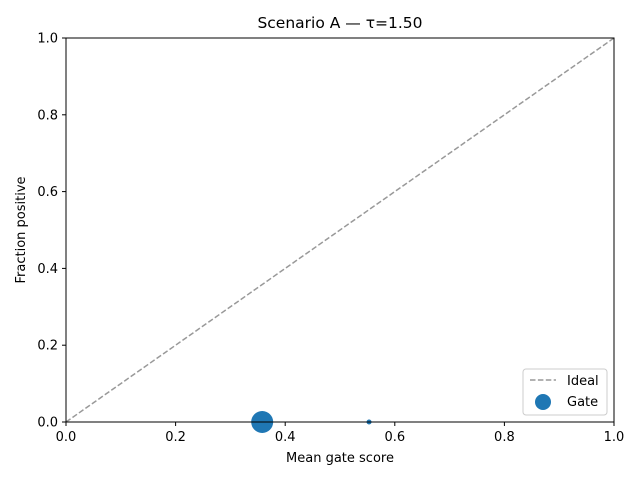  I want to click on legend: Ideal Gate, so click(565, 392).